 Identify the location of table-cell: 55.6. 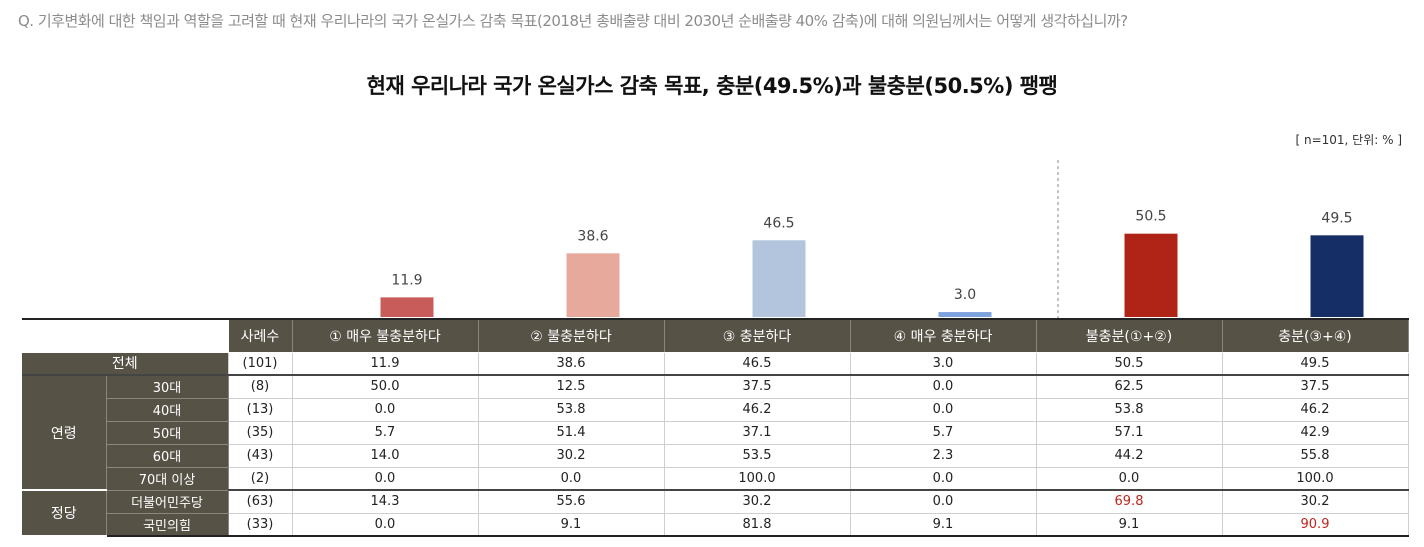
(571, 502).